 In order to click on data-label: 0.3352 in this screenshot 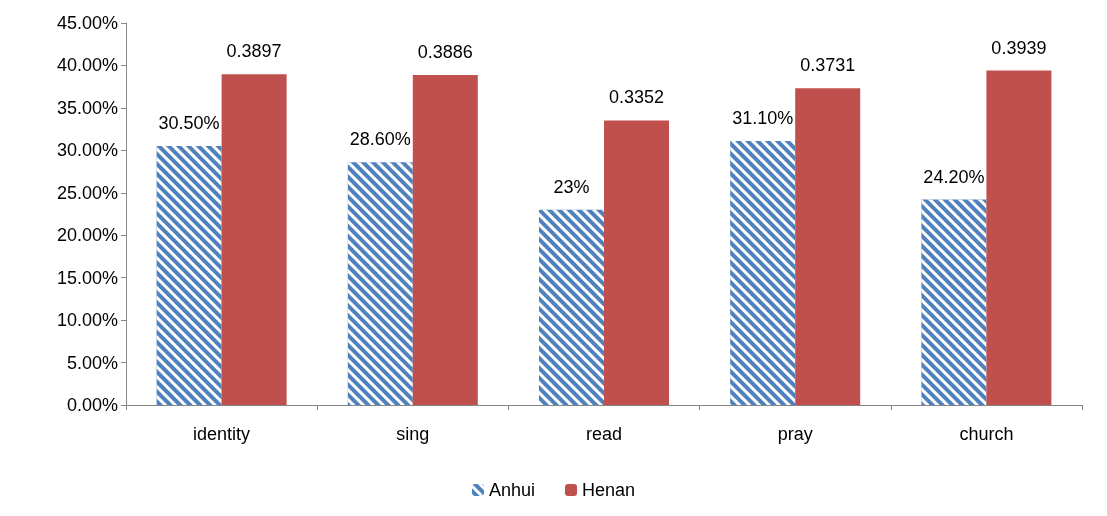, I will do `click(636, 97)`.